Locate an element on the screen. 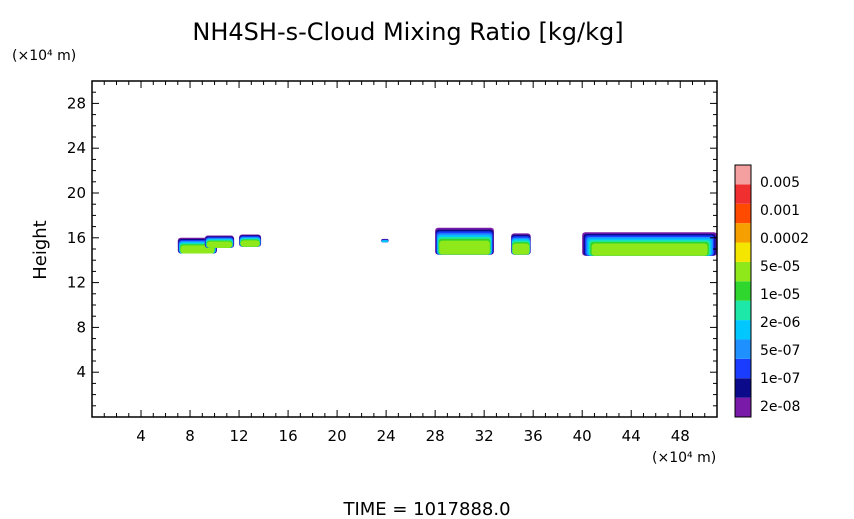 The width and height of the screenshot is (854, 519). y-axis-label: Height is located at coordinates (40, 250).